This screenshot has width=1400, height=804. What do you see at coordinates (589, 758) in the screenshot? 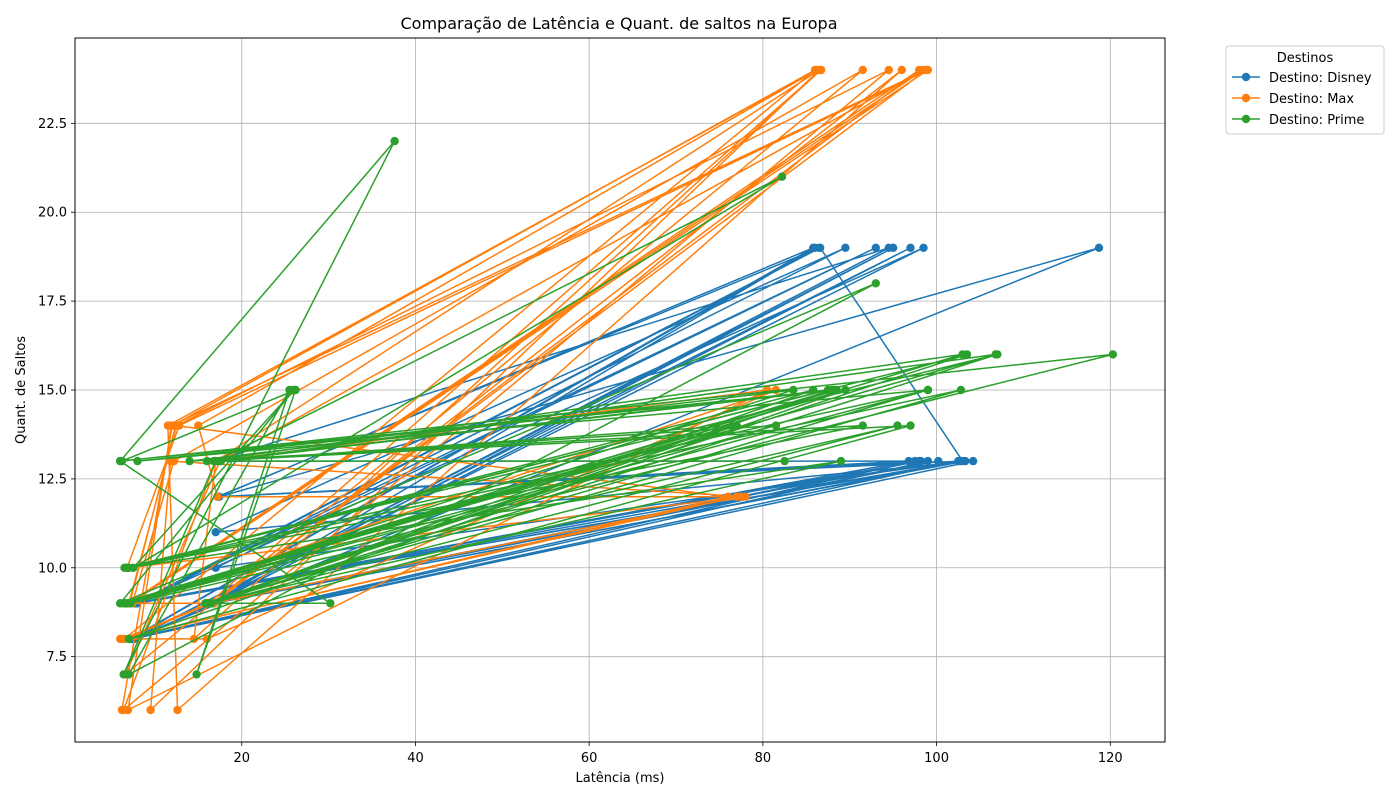
I see `x-tick-label: 60` at bounding box center [589, 758].